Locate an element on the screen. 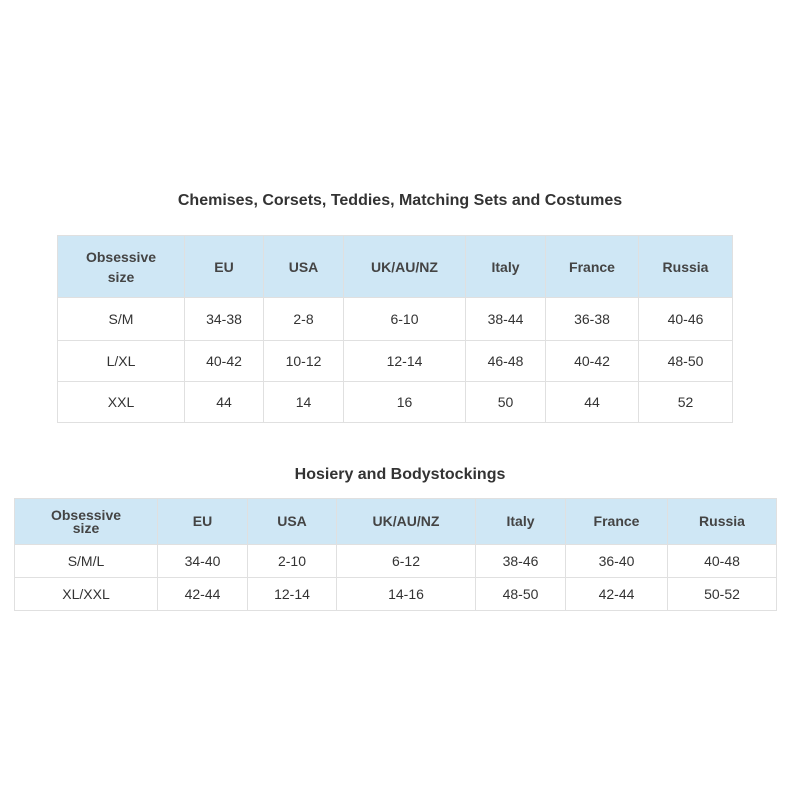 This screenshot has height=800, width=800. table-row: XXL 44 14 16 50 44 52 is located at coordinates (395, 402).